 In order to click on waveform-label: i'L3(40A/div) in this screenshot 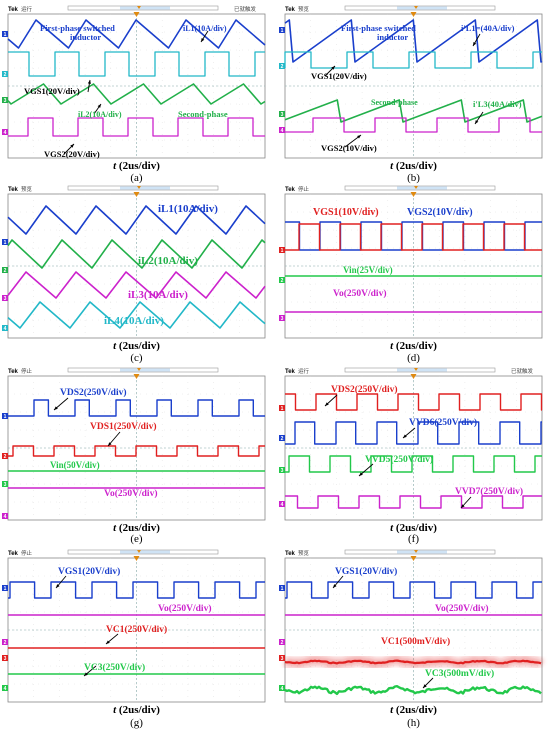, I will do `click(497, 104)`.